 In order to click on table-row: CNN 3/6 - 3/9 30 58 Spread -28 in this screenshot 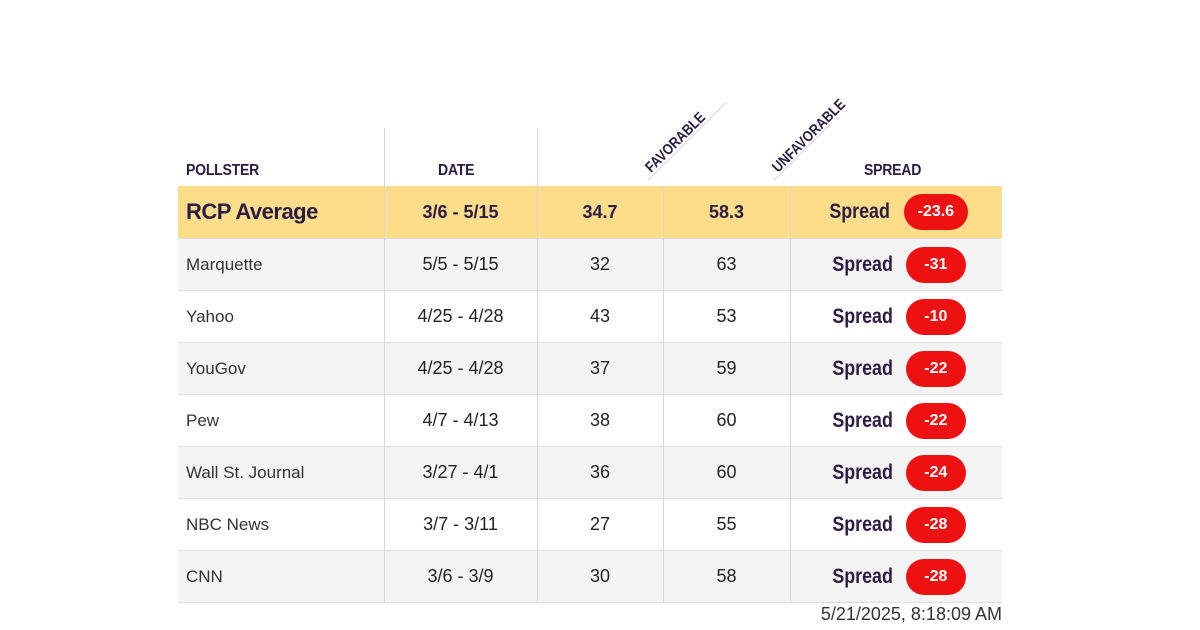, I will do `click(590, 576)`.